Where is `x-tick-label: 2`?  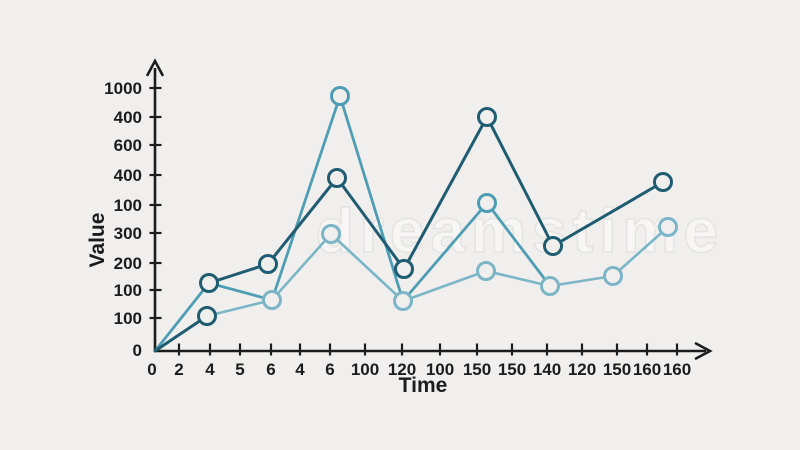 x-tick-label: 2 is located at coordinates (178, 369).